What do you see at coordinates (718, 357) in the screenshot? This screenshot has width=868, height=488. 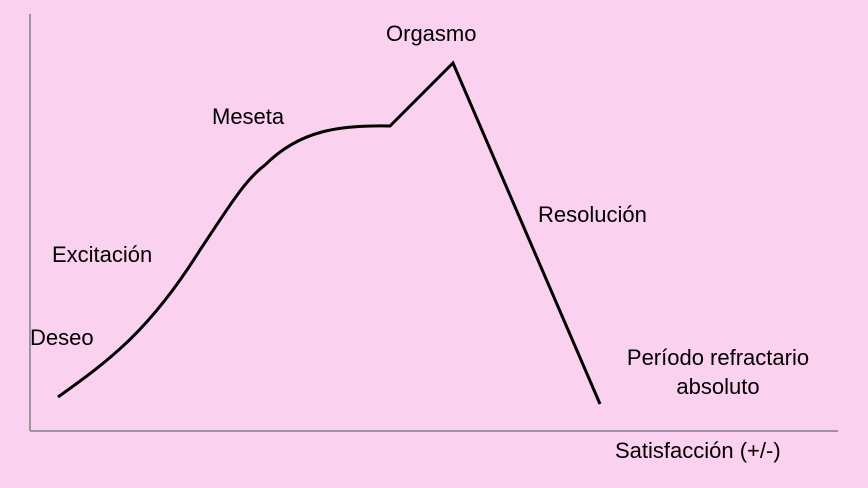 I see `periodo-label-line1: Período refractario` at bounding box center [718, 357].